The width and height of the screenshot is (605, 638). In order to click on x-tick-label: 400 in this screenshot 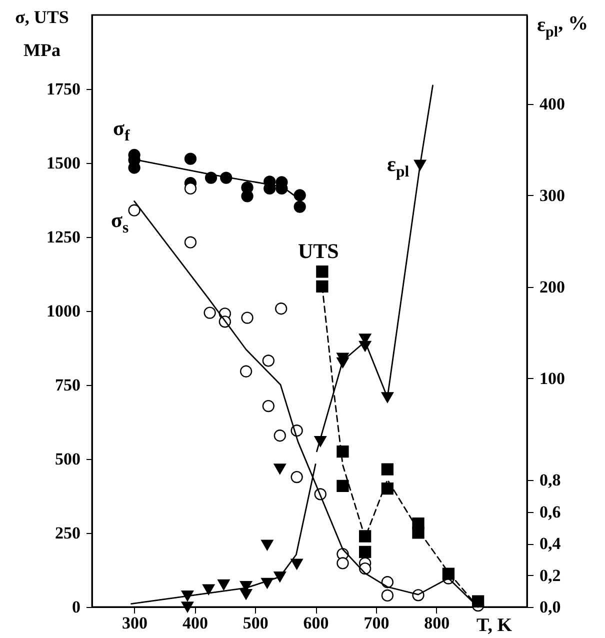, I will do `click(195, 623)`.